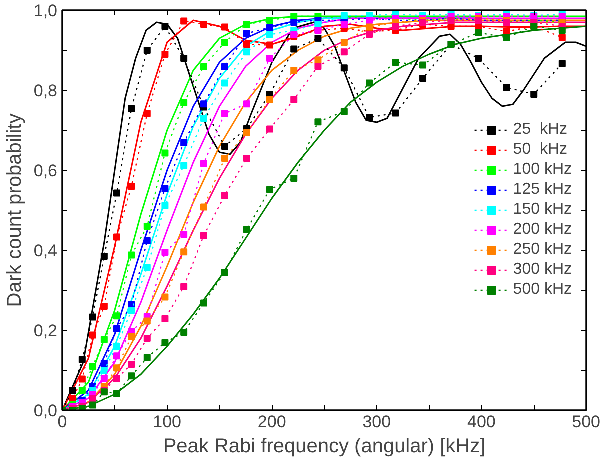 This screenshot has width=604, height=464. What do you see at coordinates (542, 230) in the screenshot?
I see `legend-label: 200 kHz` at bounding box center [542, 230].